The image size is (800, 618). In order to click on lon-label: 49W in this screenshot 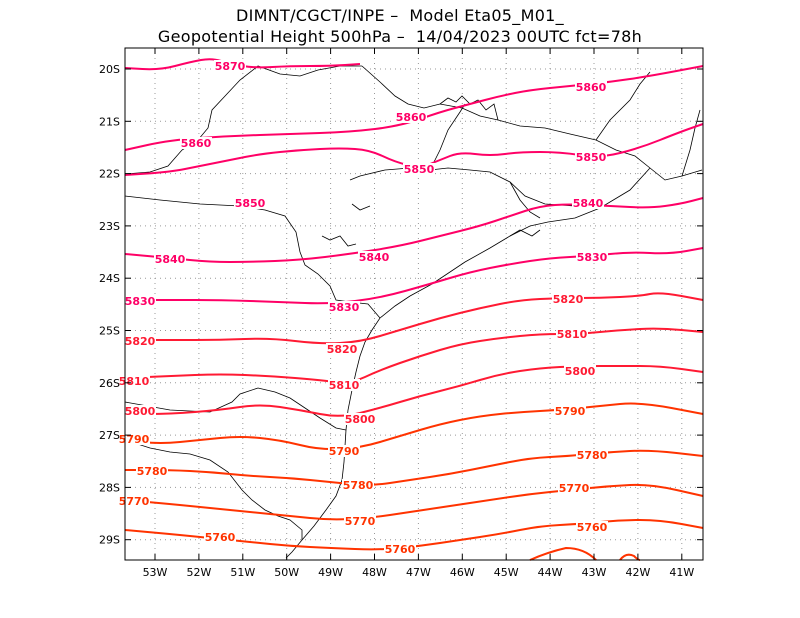, I will do `click(330, 572)`.